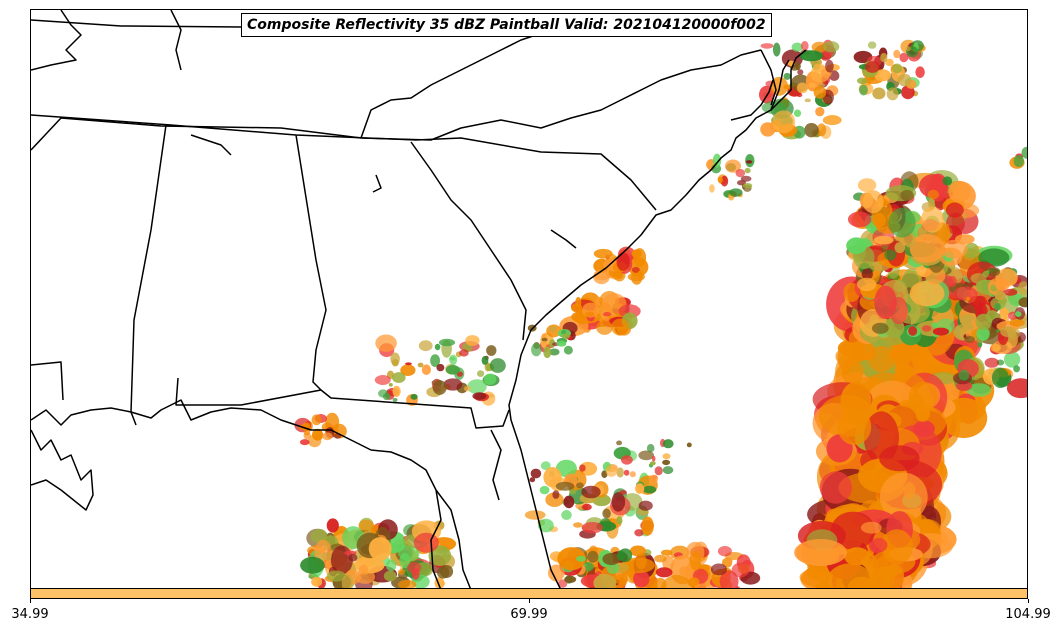 This screenshot has width=1062, height=633. What do you see at coordinates (496, 465) in the screenshot?
I see `lake-okeechobee-shore` at bounding box center [496, 465].